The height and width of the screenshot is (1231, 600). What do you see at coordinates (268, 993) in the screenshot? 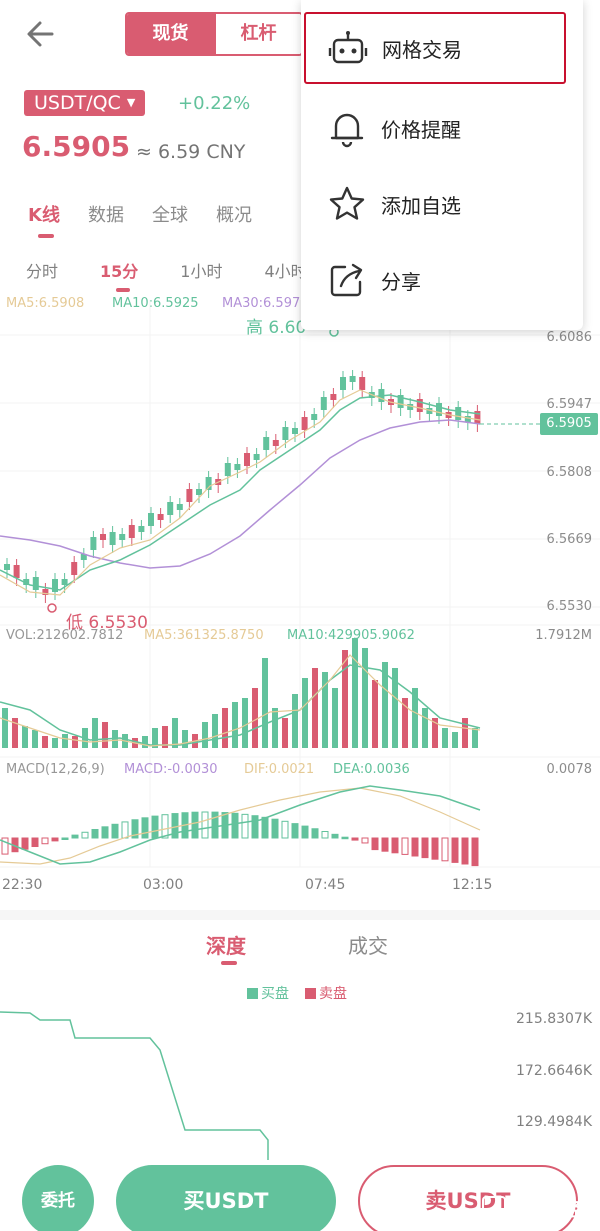
I see `legend-buy: 买盘` at bounding box center [268, 993].